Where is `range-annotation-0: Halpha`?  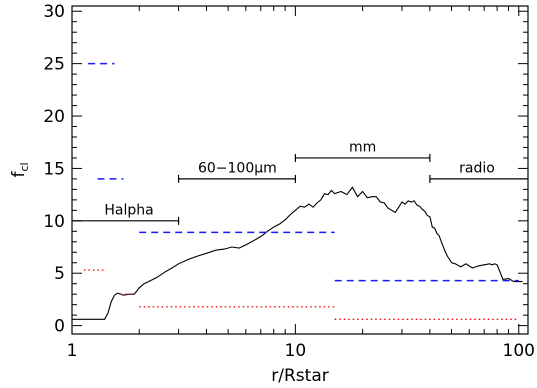
range-annotation-0: Halpha is located at coordinates (126, 214).